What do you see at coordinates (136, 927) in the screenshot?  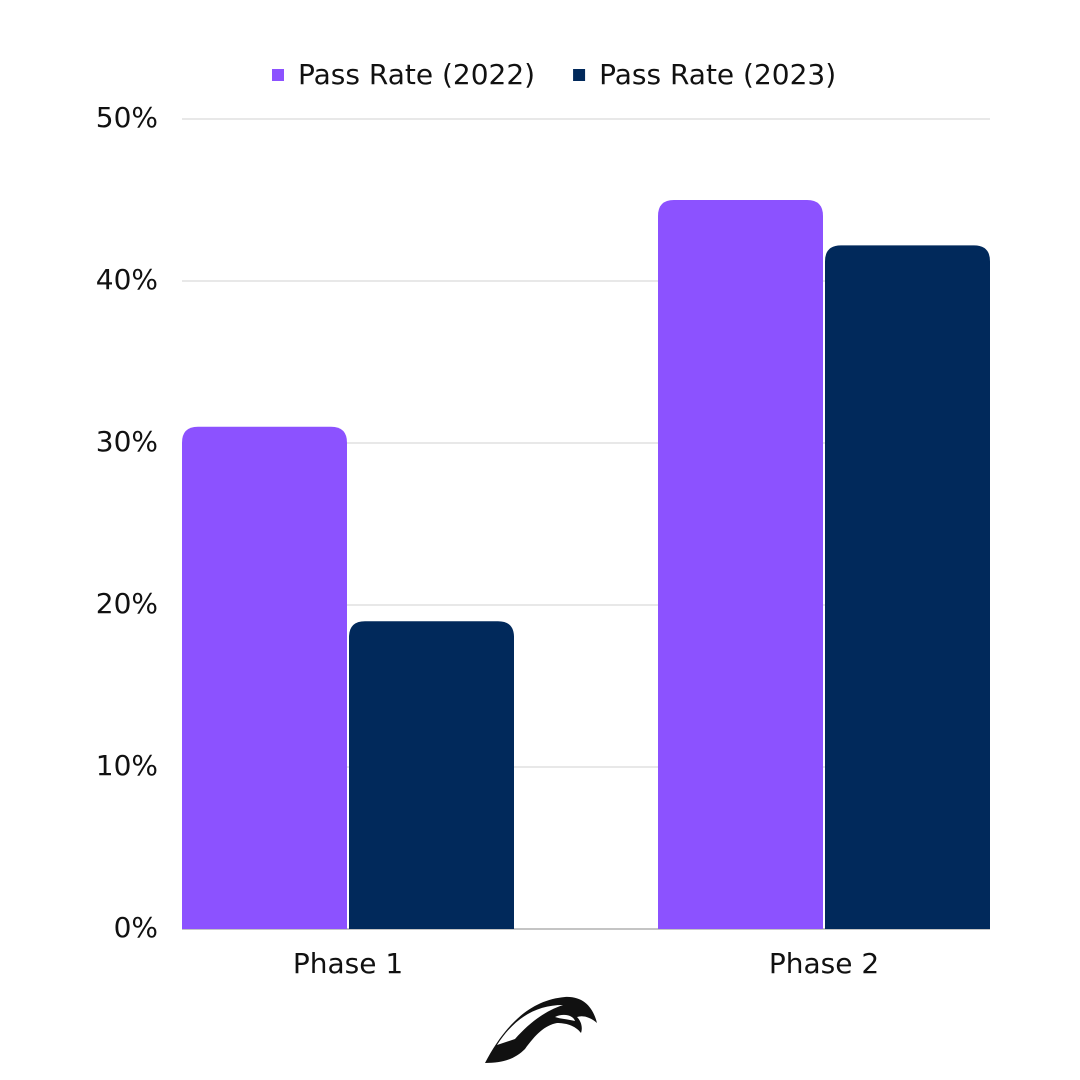 I see `y-tick-label: 0%` at bounding box center [136, 927].